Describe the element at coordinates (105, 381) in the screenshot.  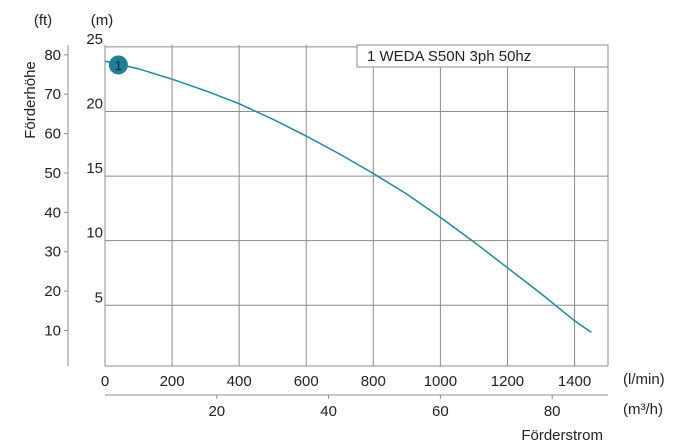
I see `x-tick-label-lmin: 0` at that location.